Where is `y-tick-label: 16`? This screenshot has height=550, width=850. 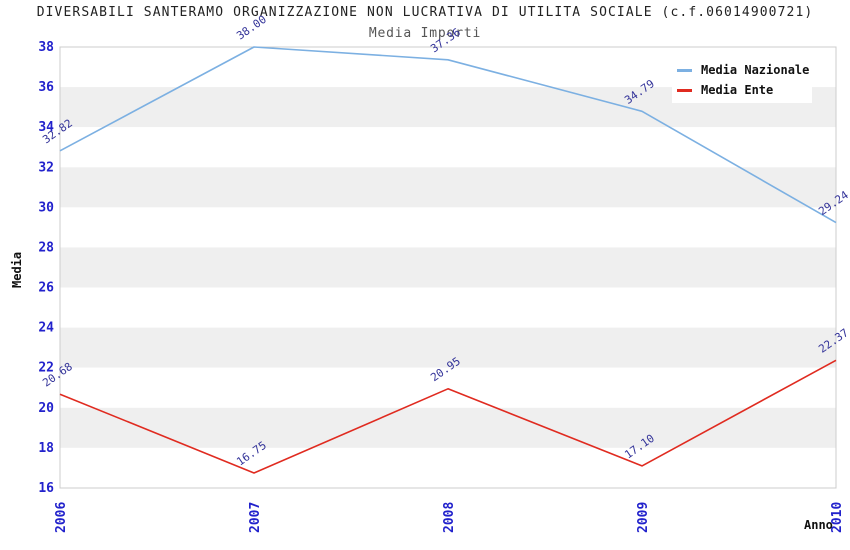 y-tick-label: 16 is located at coordinates (46, 488).